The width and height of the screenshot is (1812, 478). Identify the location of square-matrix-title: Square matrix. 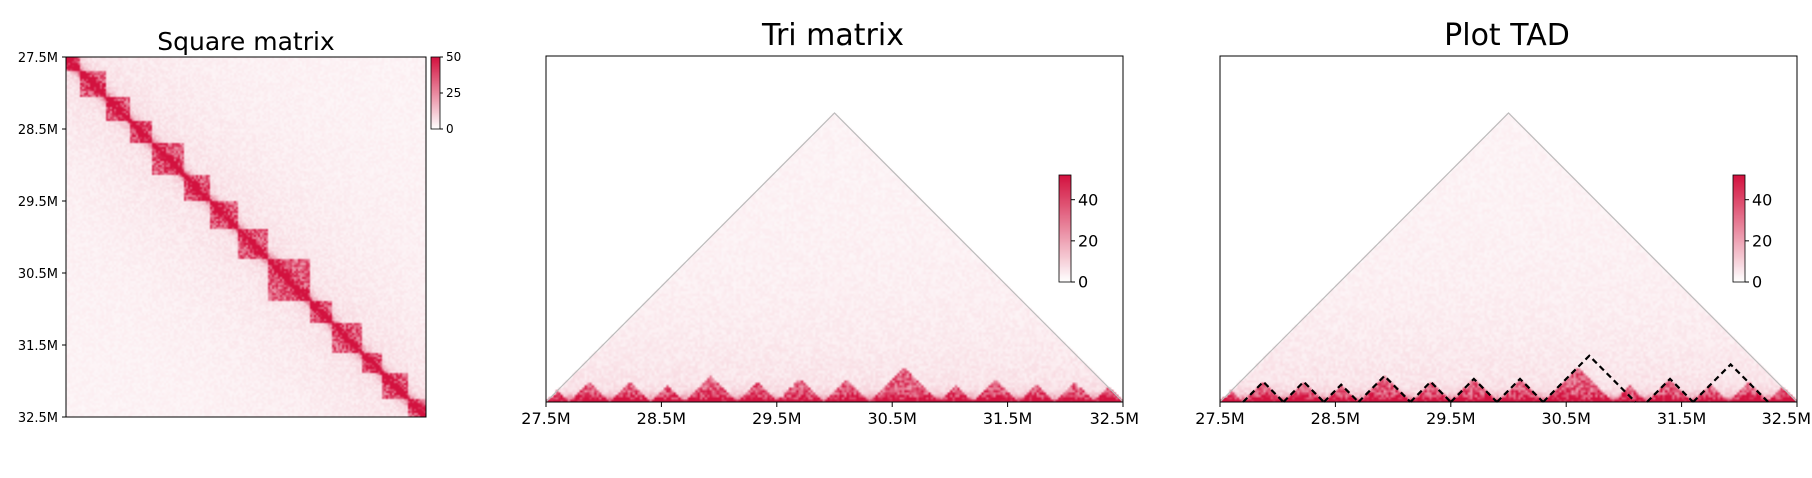
(245, 41).